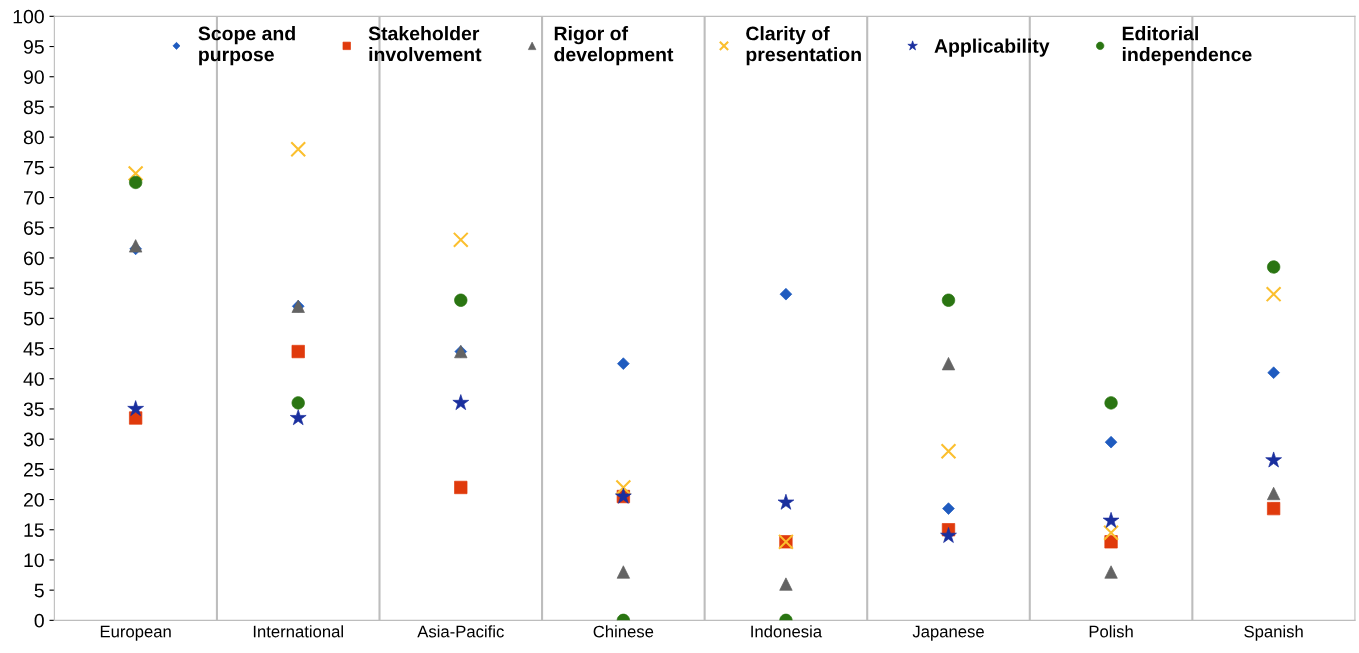 The image size is (1359, 653). I want to click on y-tick-label: 5, so click(39, 590).